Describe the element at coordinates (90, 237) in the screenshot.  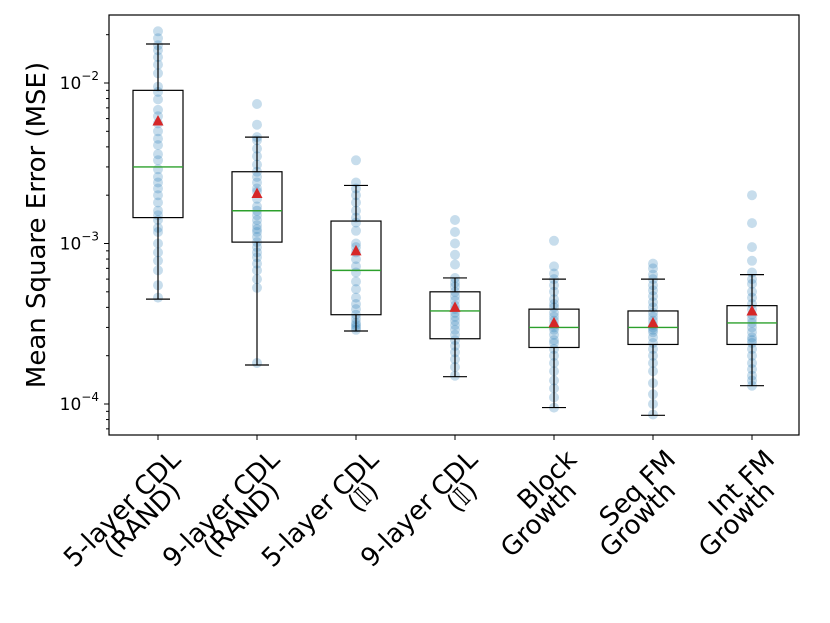
I see `y-tick-exponent: −3` at that location.